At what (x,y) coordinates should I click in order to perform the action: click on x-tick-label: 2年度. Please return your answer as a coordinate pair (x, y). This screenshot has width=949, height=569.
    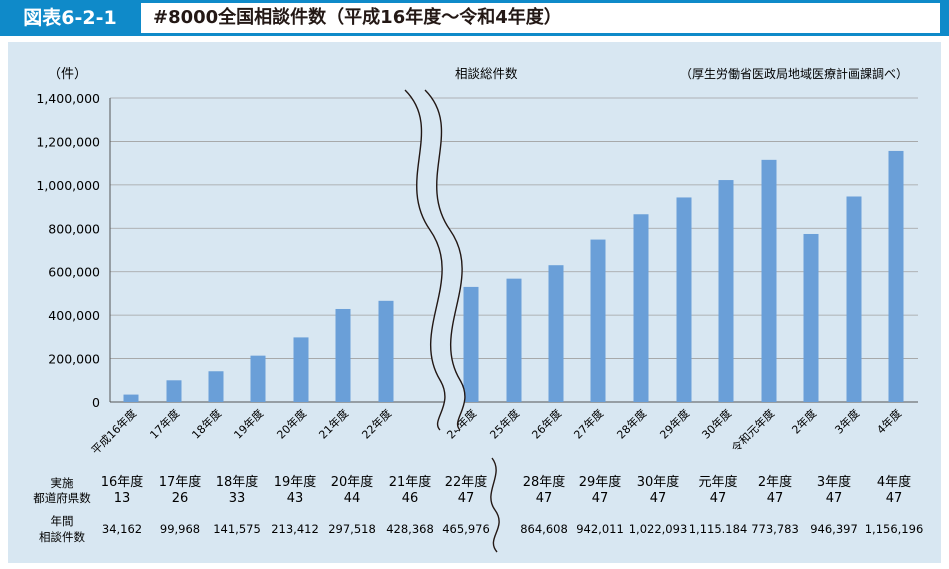
    Looking at the image, I should click on (804, 421).